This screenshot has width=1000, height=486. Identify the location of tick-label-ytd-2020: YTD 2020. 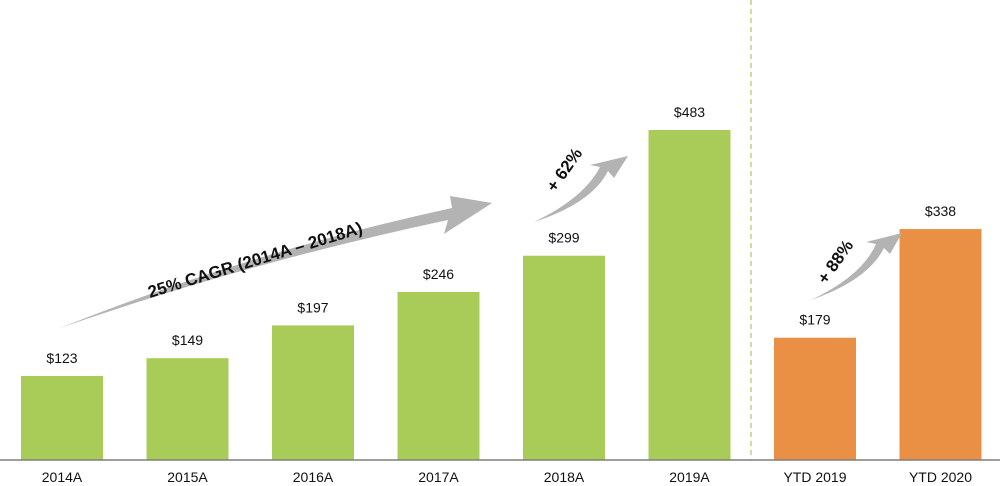
(940, 477).